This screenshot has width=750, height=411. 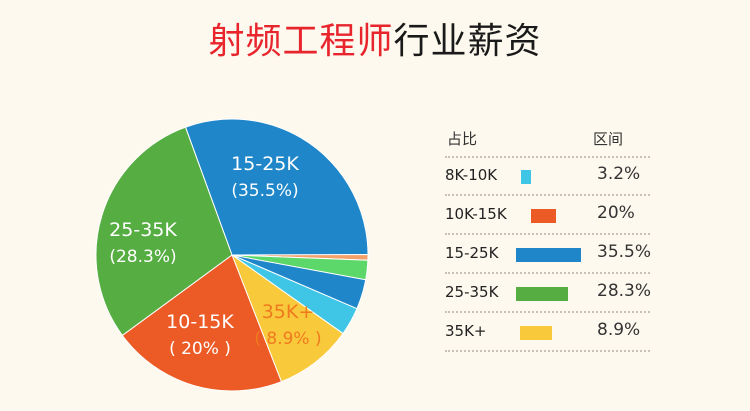 I want to click on legend-row: 8K-10K 3.2%, so click(x=547, y=176).